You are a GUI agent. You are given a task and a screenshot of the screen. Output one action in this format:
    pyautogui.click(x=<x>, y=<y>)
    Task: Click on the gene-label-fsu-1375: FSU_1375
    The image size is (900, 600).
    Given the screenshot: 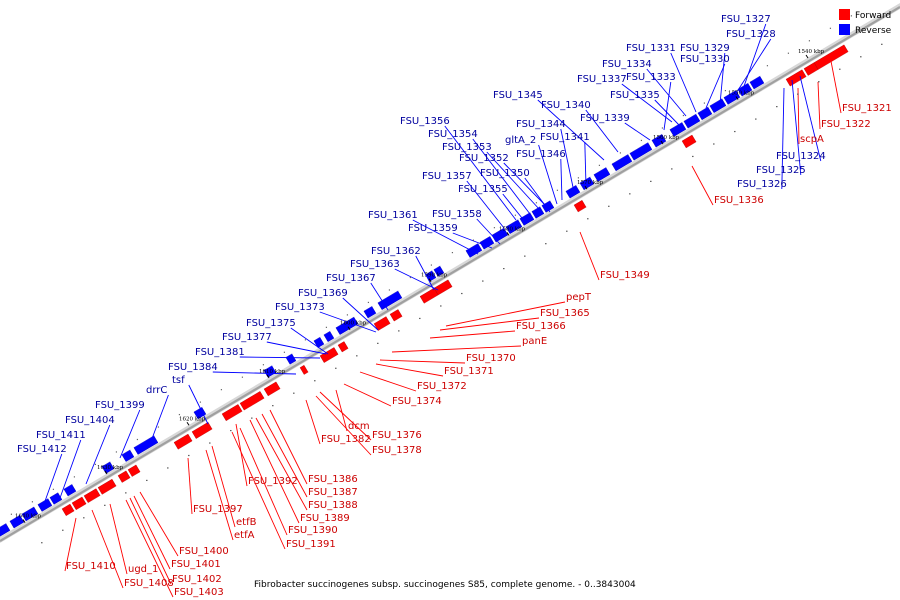 What is the action you would take?
    pyautogui.click(x=271, y=323)
    